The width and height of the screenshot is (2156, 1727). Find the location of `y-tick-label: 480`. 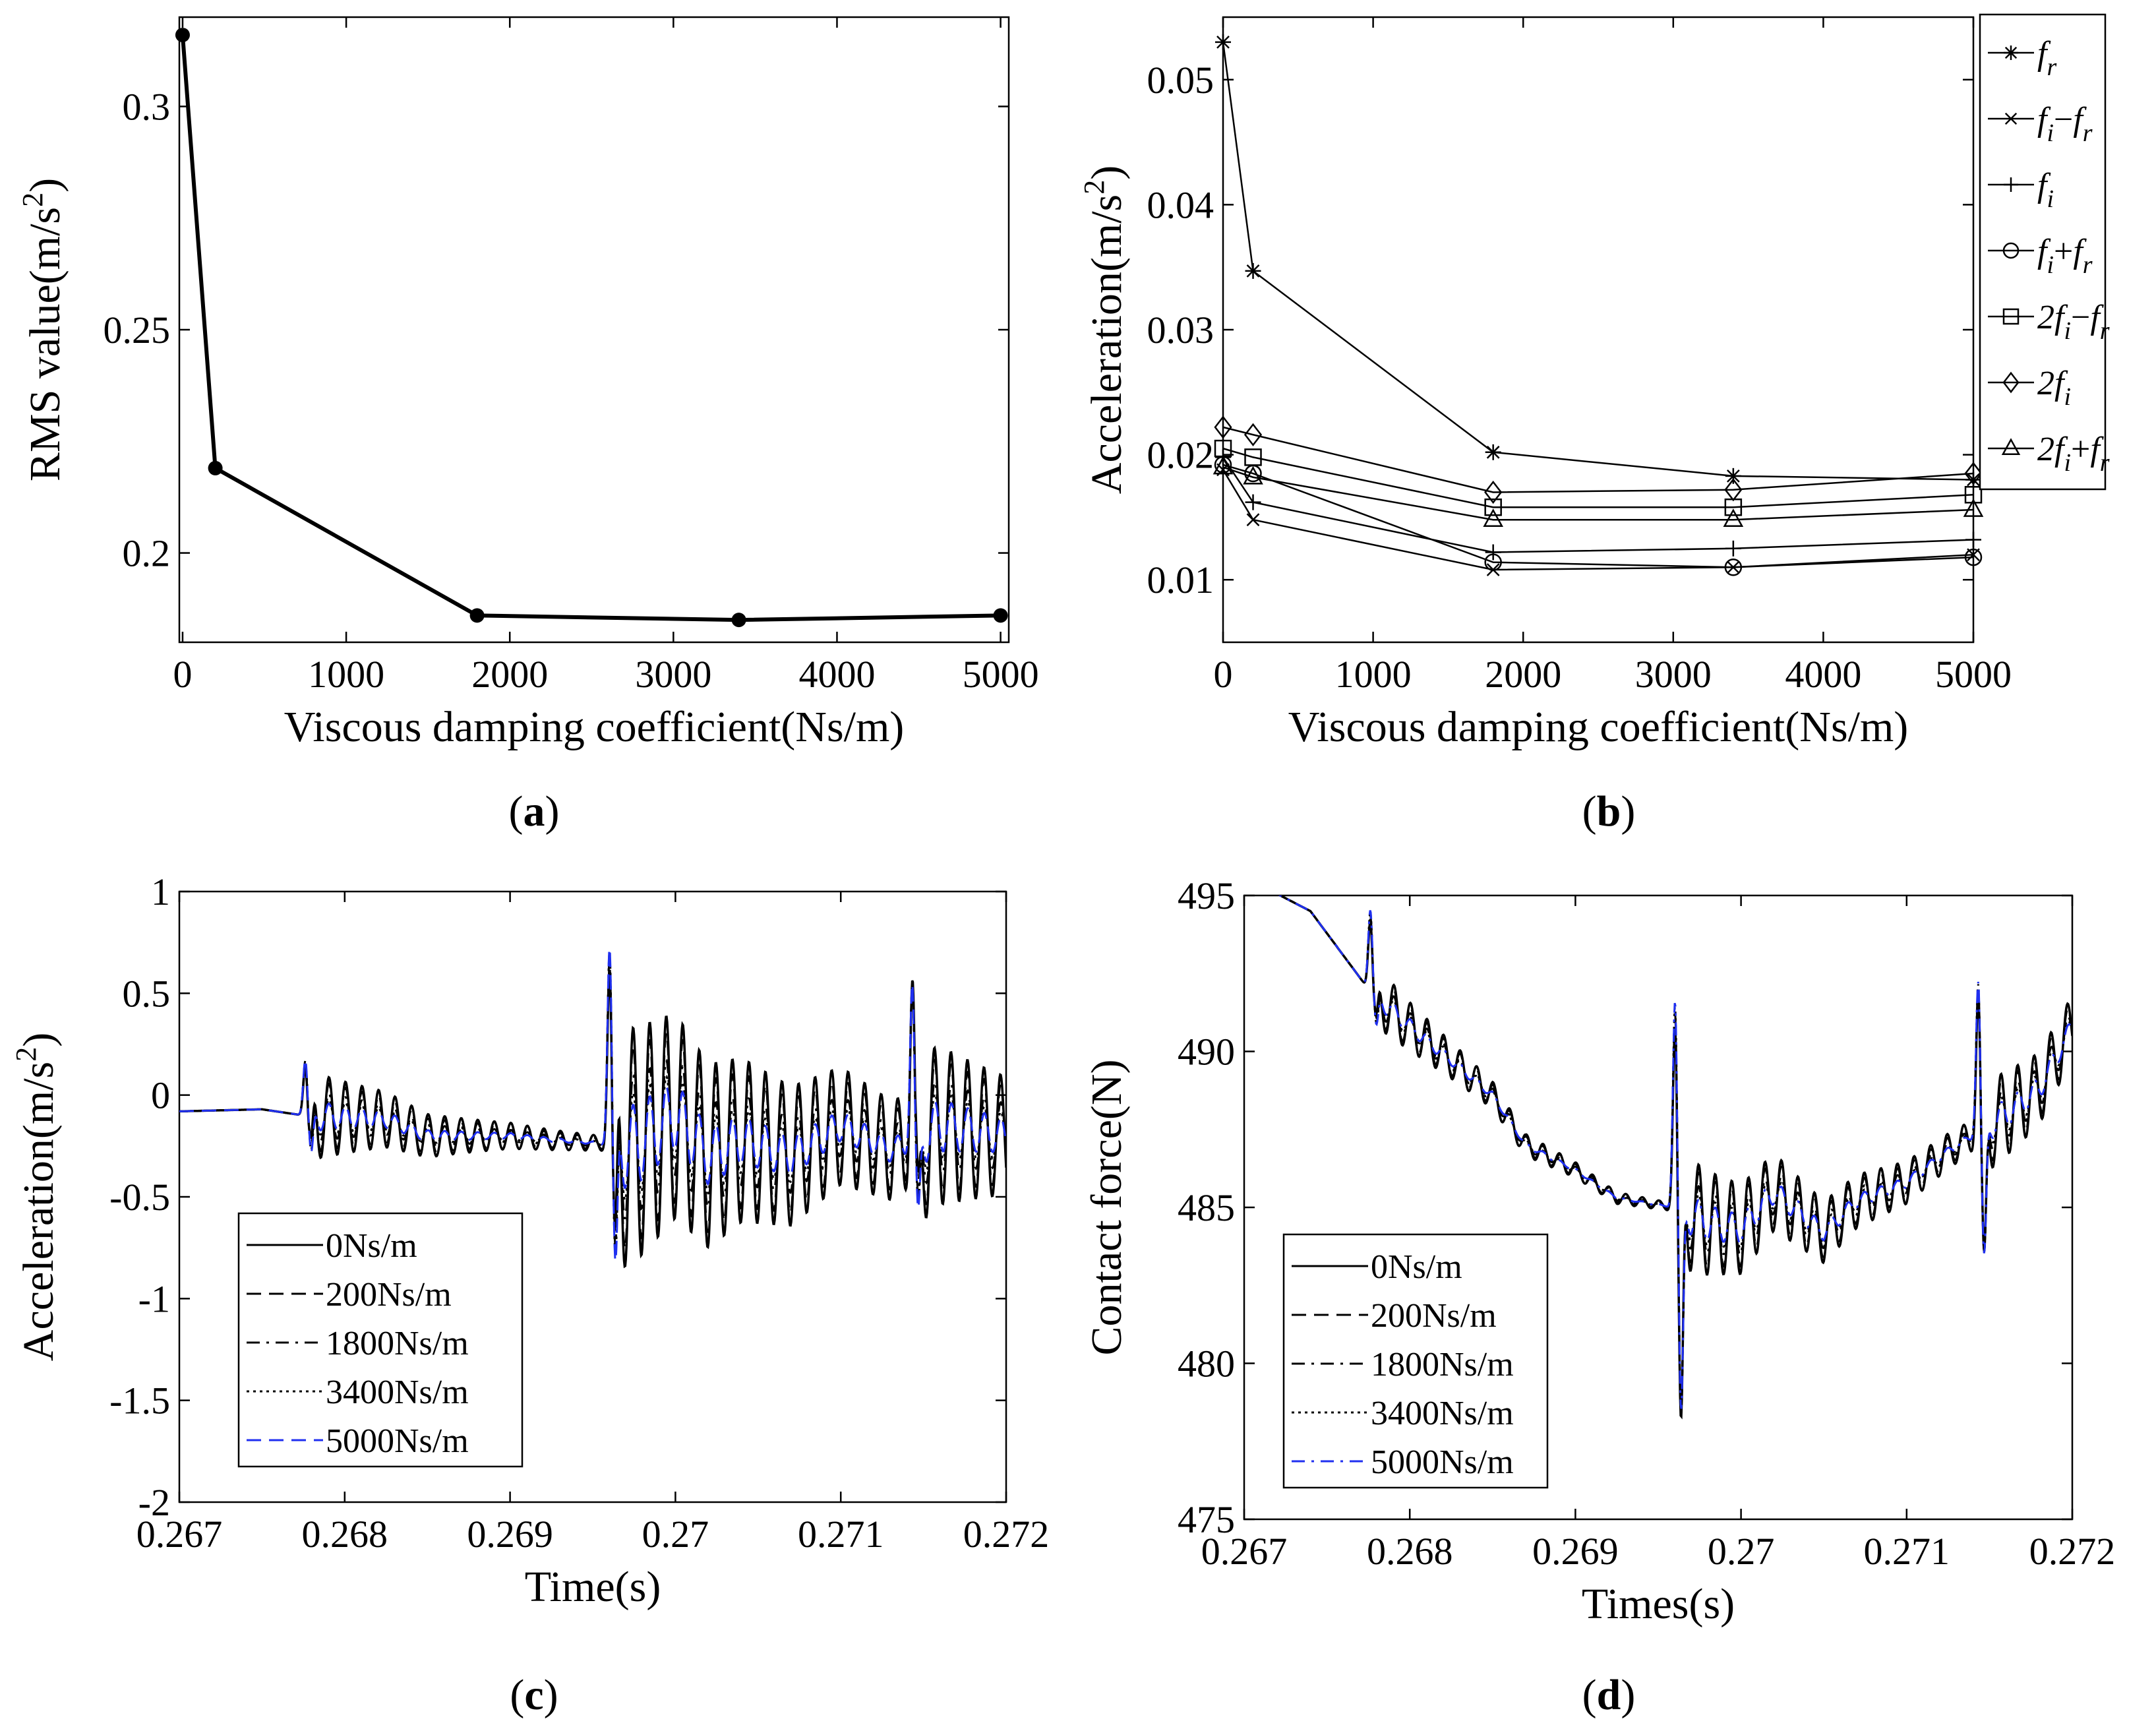

y-tick-label: 480 is located at coordinates (1206, 1364).